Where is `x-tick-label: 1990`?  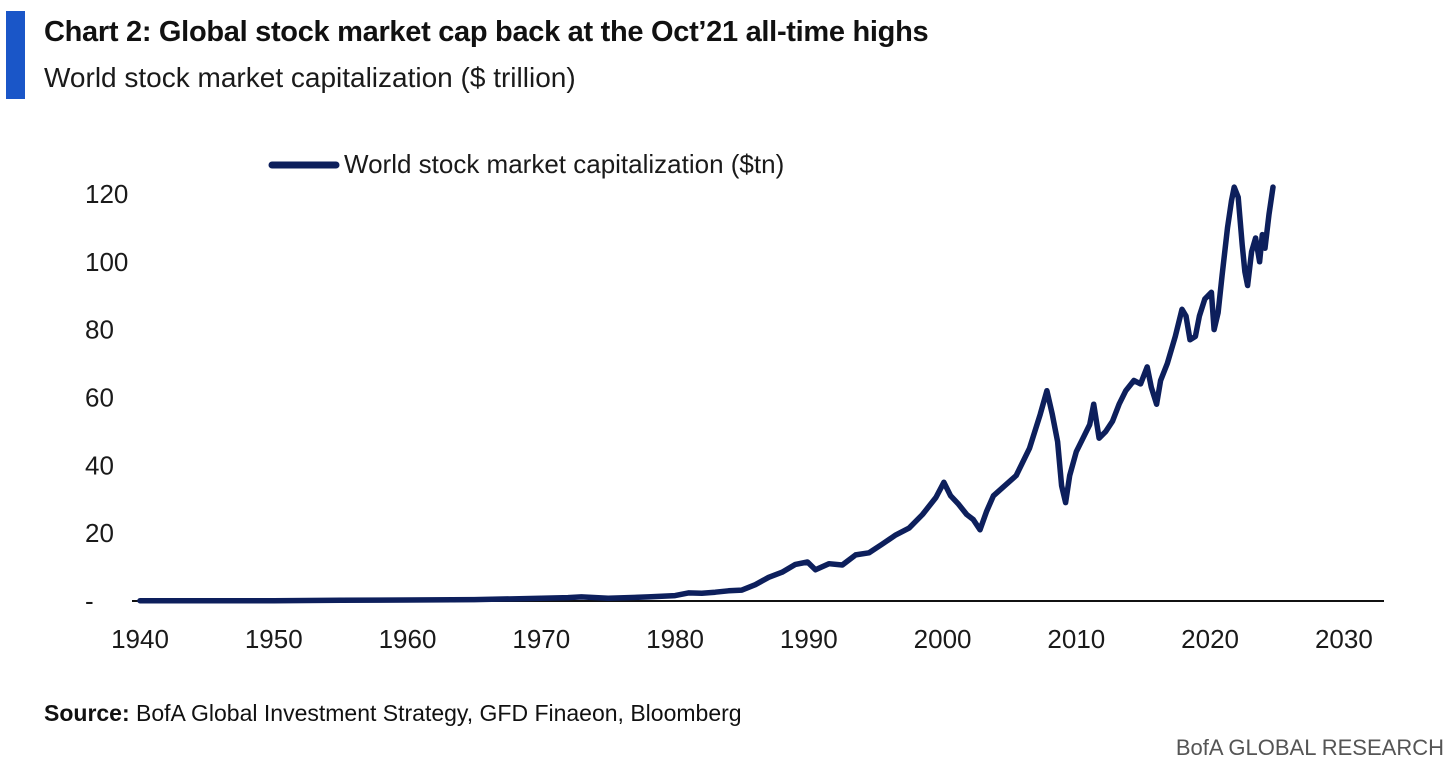
x-tick-label: 1990 is located at coordinates (809, 639).